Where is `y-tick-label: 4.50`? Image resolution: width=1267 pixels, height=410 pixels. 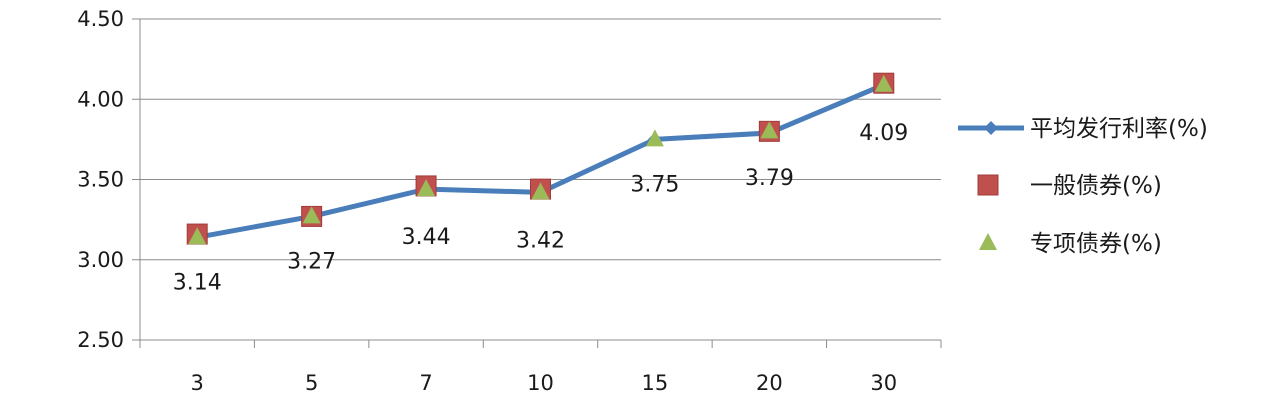 y-tick-label: 4.50 is located at coordinates (100, 19).